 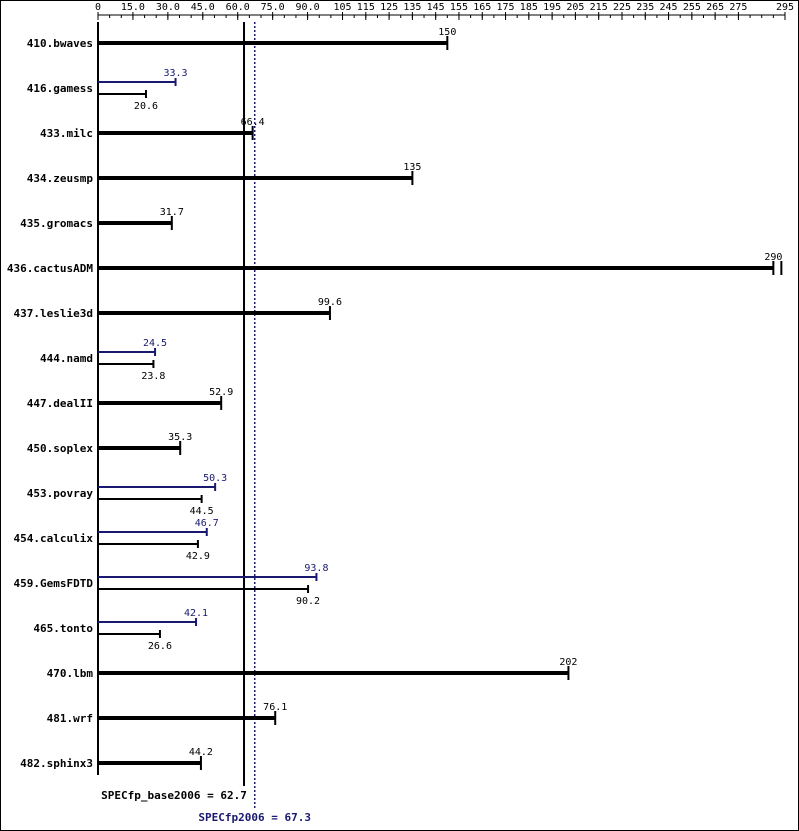 I want to click on benchmark-label: 481.wrf, so click(x=70, y=718).